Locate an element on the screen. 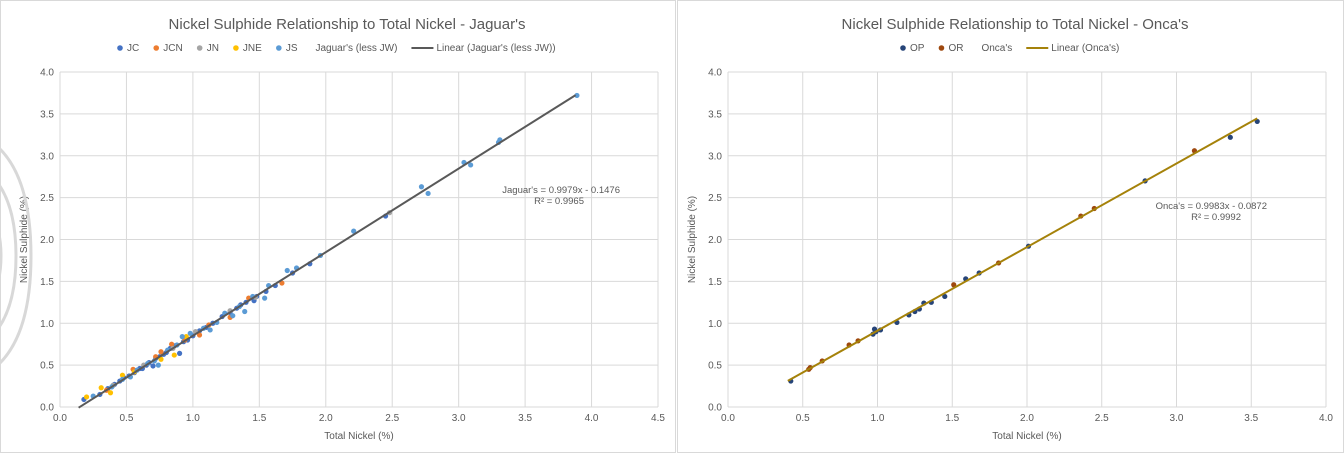 This screenshot has height=459, width=1344. legend-label: JCN is located at coordinates (172, 48).